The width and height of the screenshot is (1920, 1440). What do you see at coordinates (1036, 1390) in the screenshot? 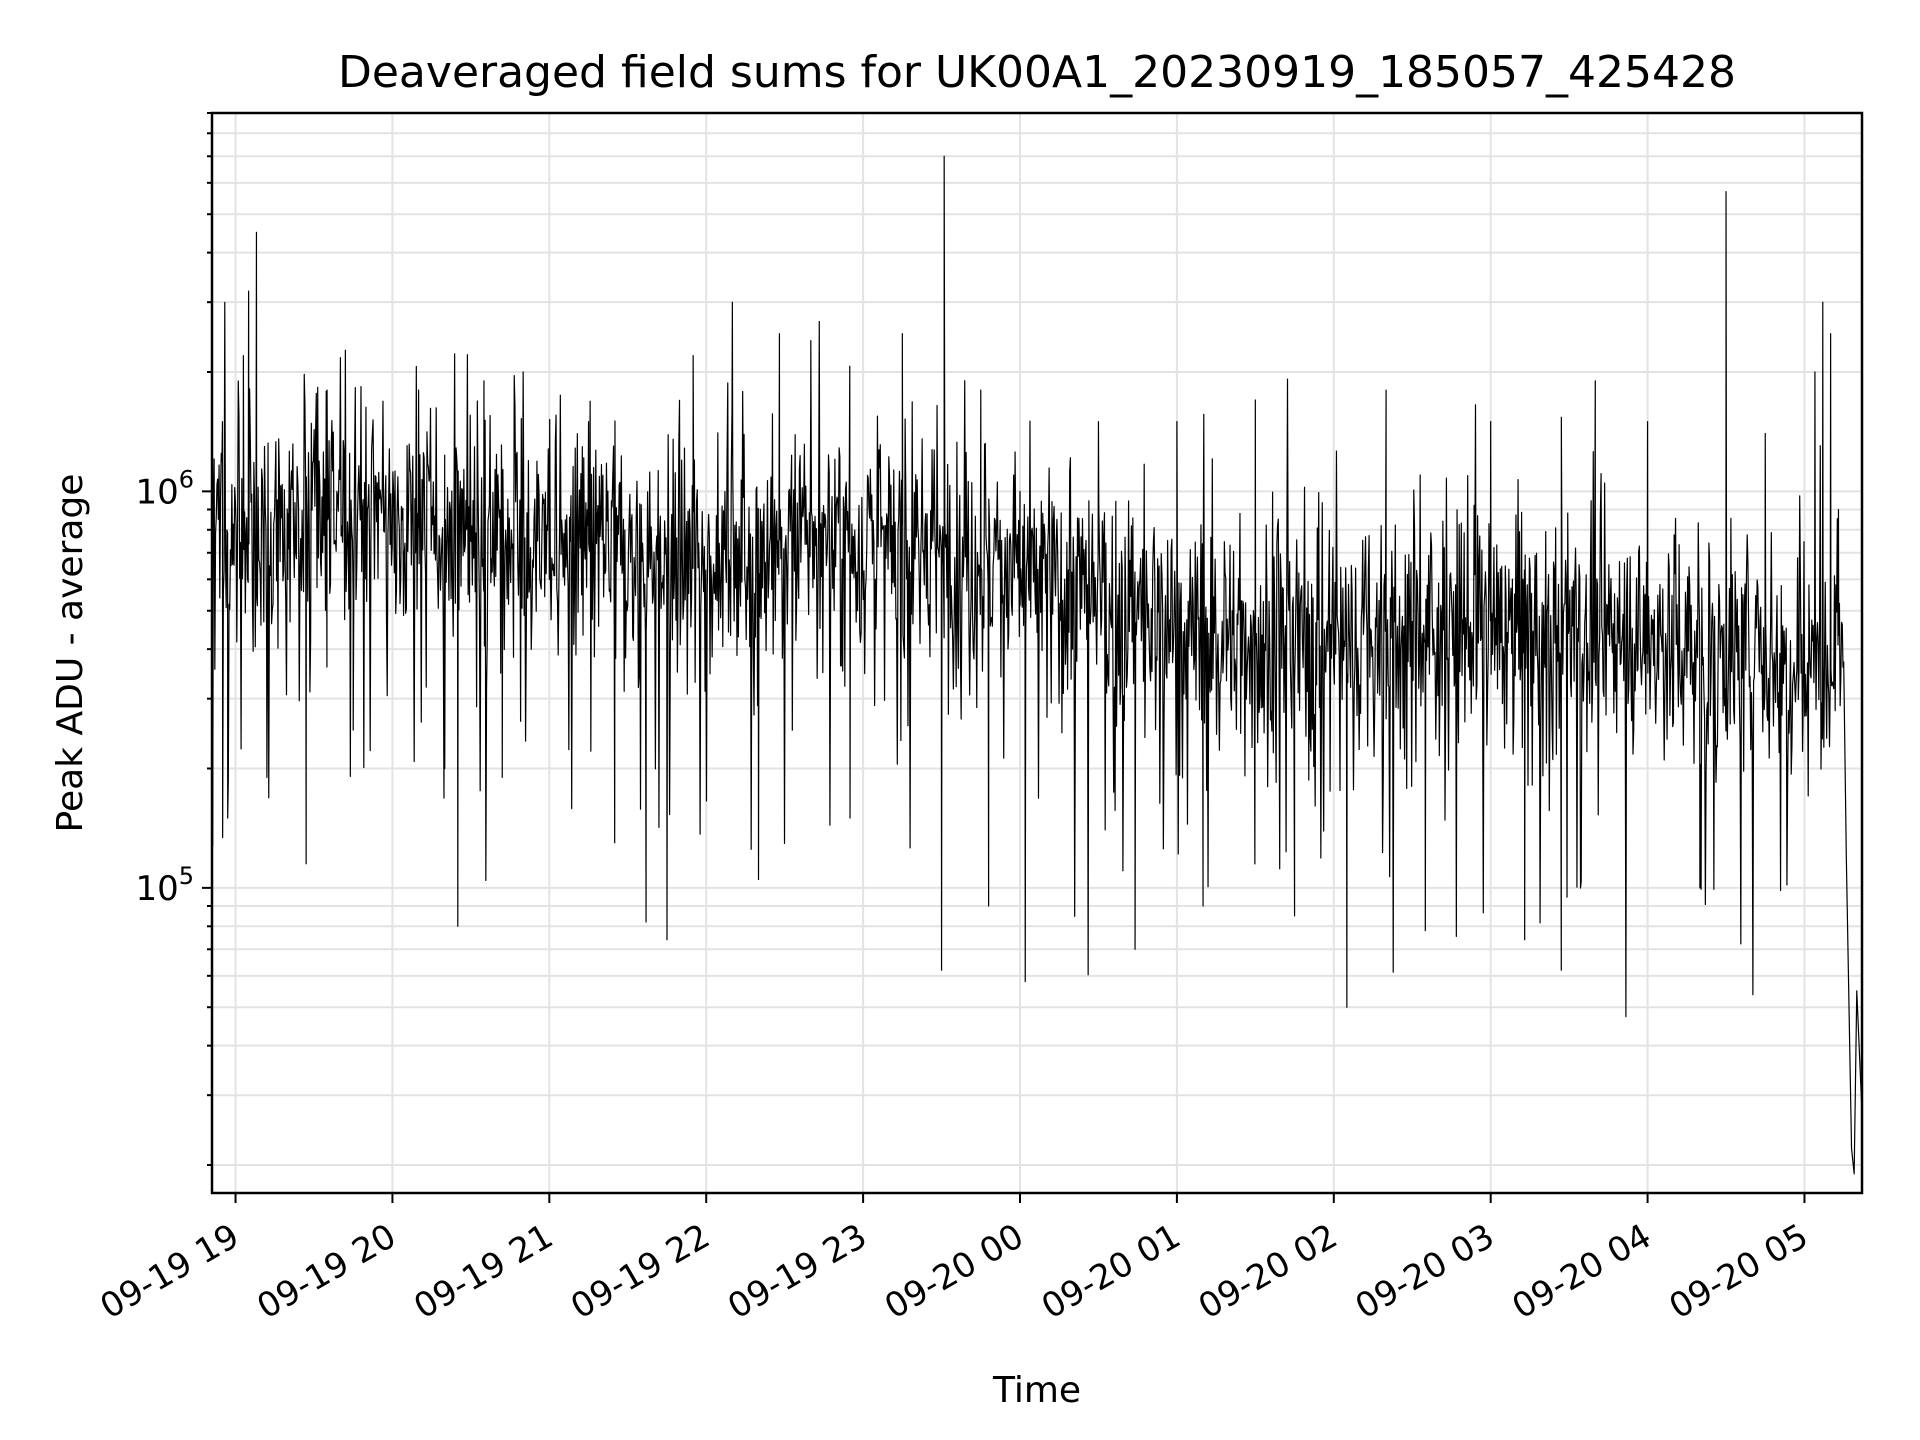
I see `x-axis-label: Time` at bounding box center [1036, 1390].